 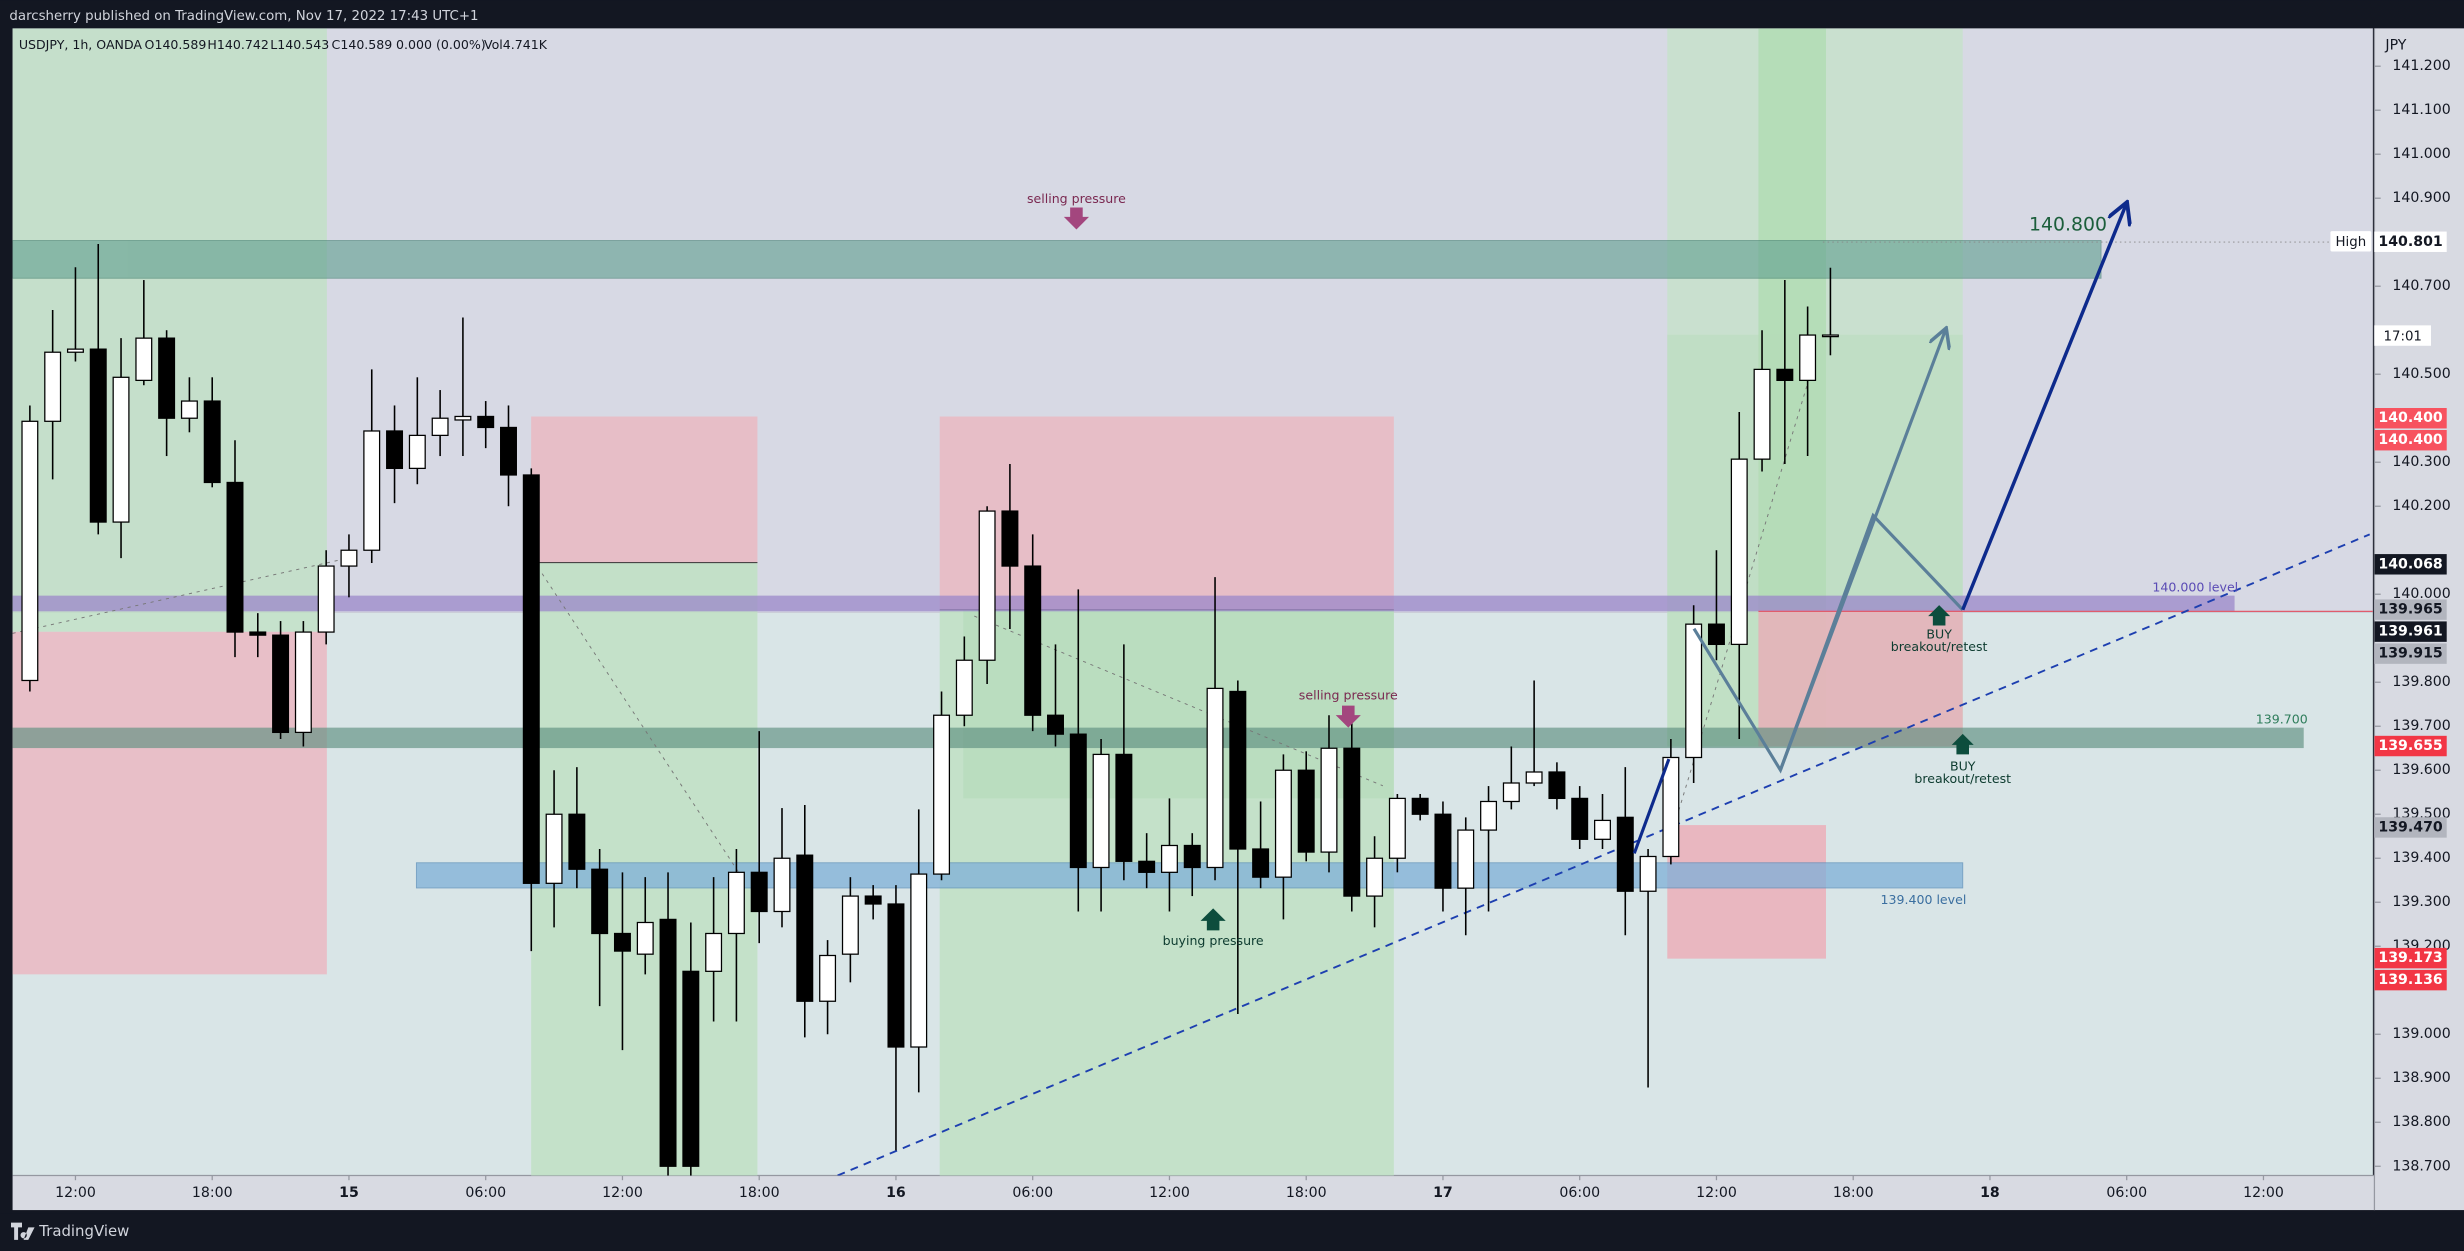 What do you see at coordinates (349, 1193) in the screenshot?
I see `x-tick-label: 15` at bounding box center [349, 1193].